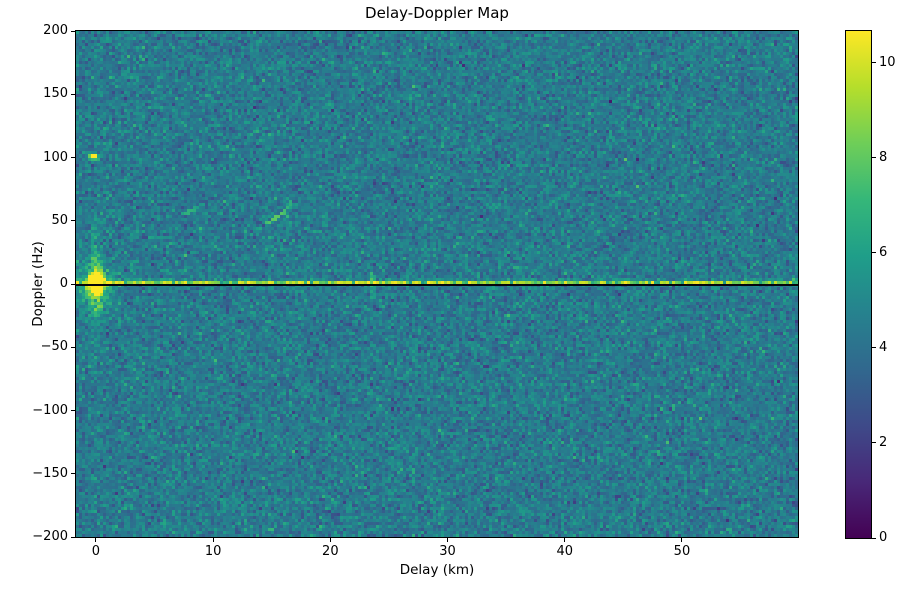  Describe the element at coordinates (54, 347) in the screenshot. I see `y-tick-label: −50` at that location.